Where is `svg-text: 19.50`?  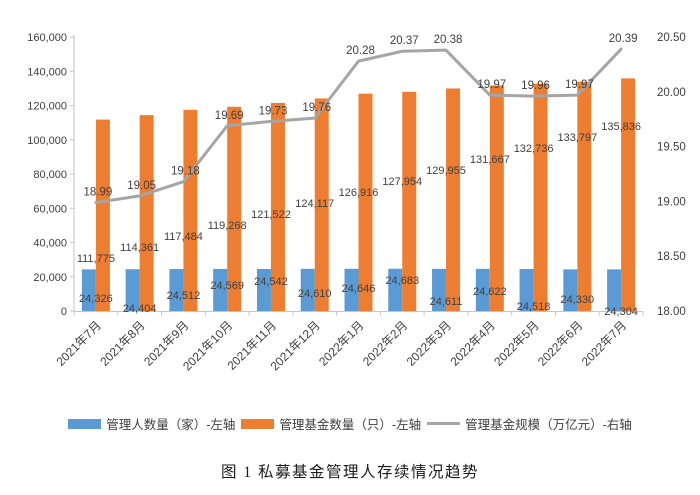
svg-text: 19.50 is located at coordinates (671, 148).